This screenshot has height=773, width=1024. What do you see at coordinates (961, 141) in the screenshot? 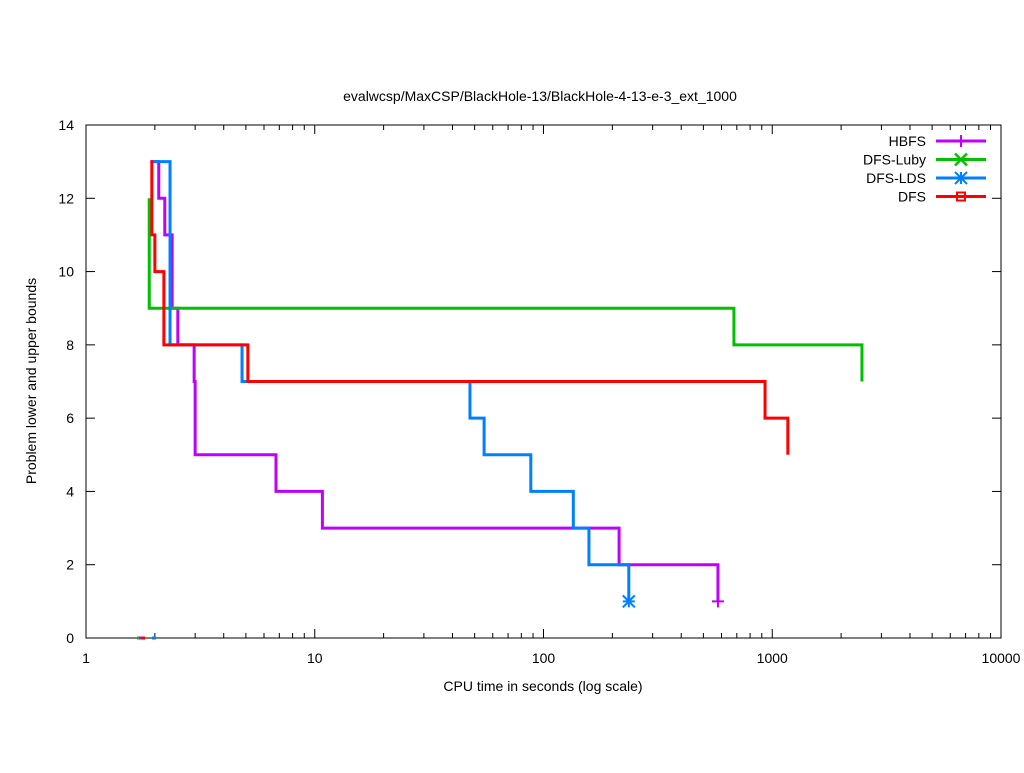
I see `legend-marker-hbfs` at bounding box center [961, 141].